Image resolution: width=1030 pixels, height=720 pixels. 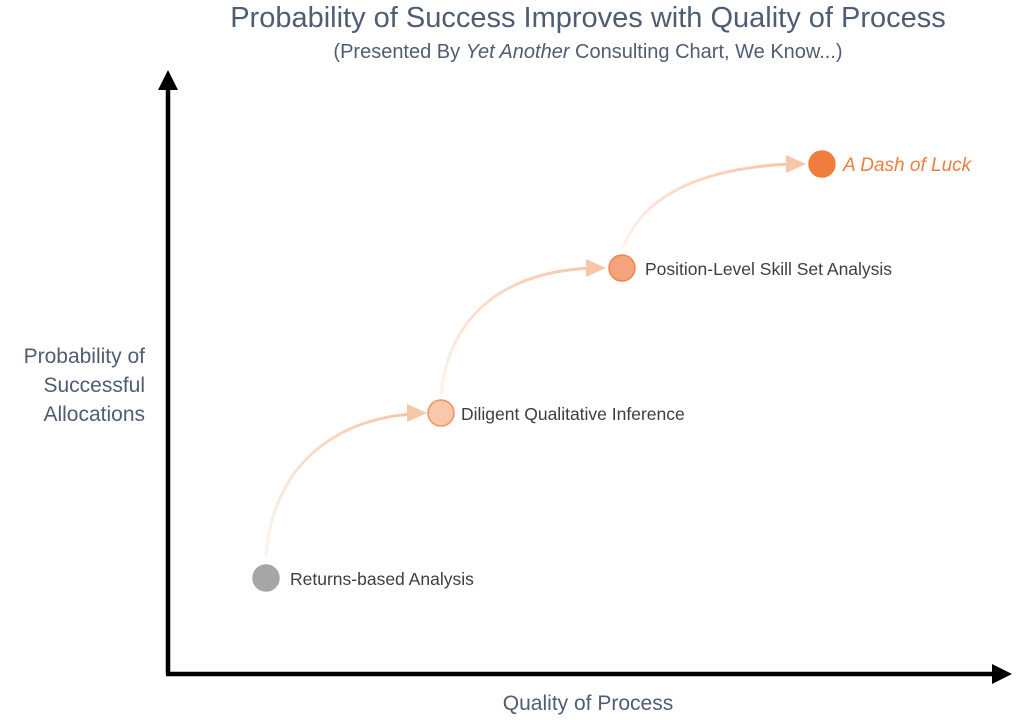 I want to click on step-label: Position-Level Skill Set Analysis, so click(x=768, y=269).